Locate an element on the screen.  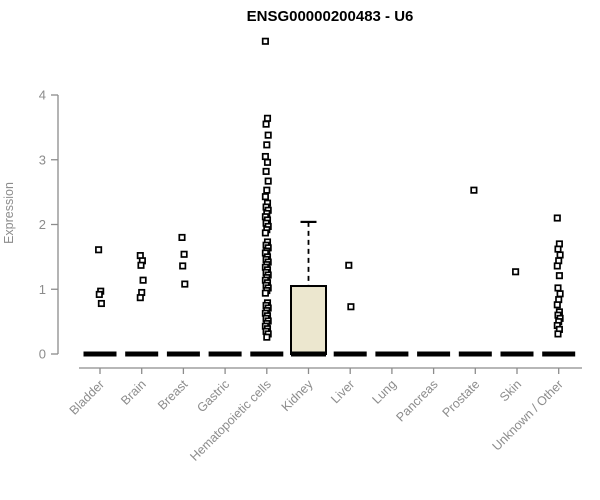
y-tick-label: 4 is located at coordinates (42, 95).